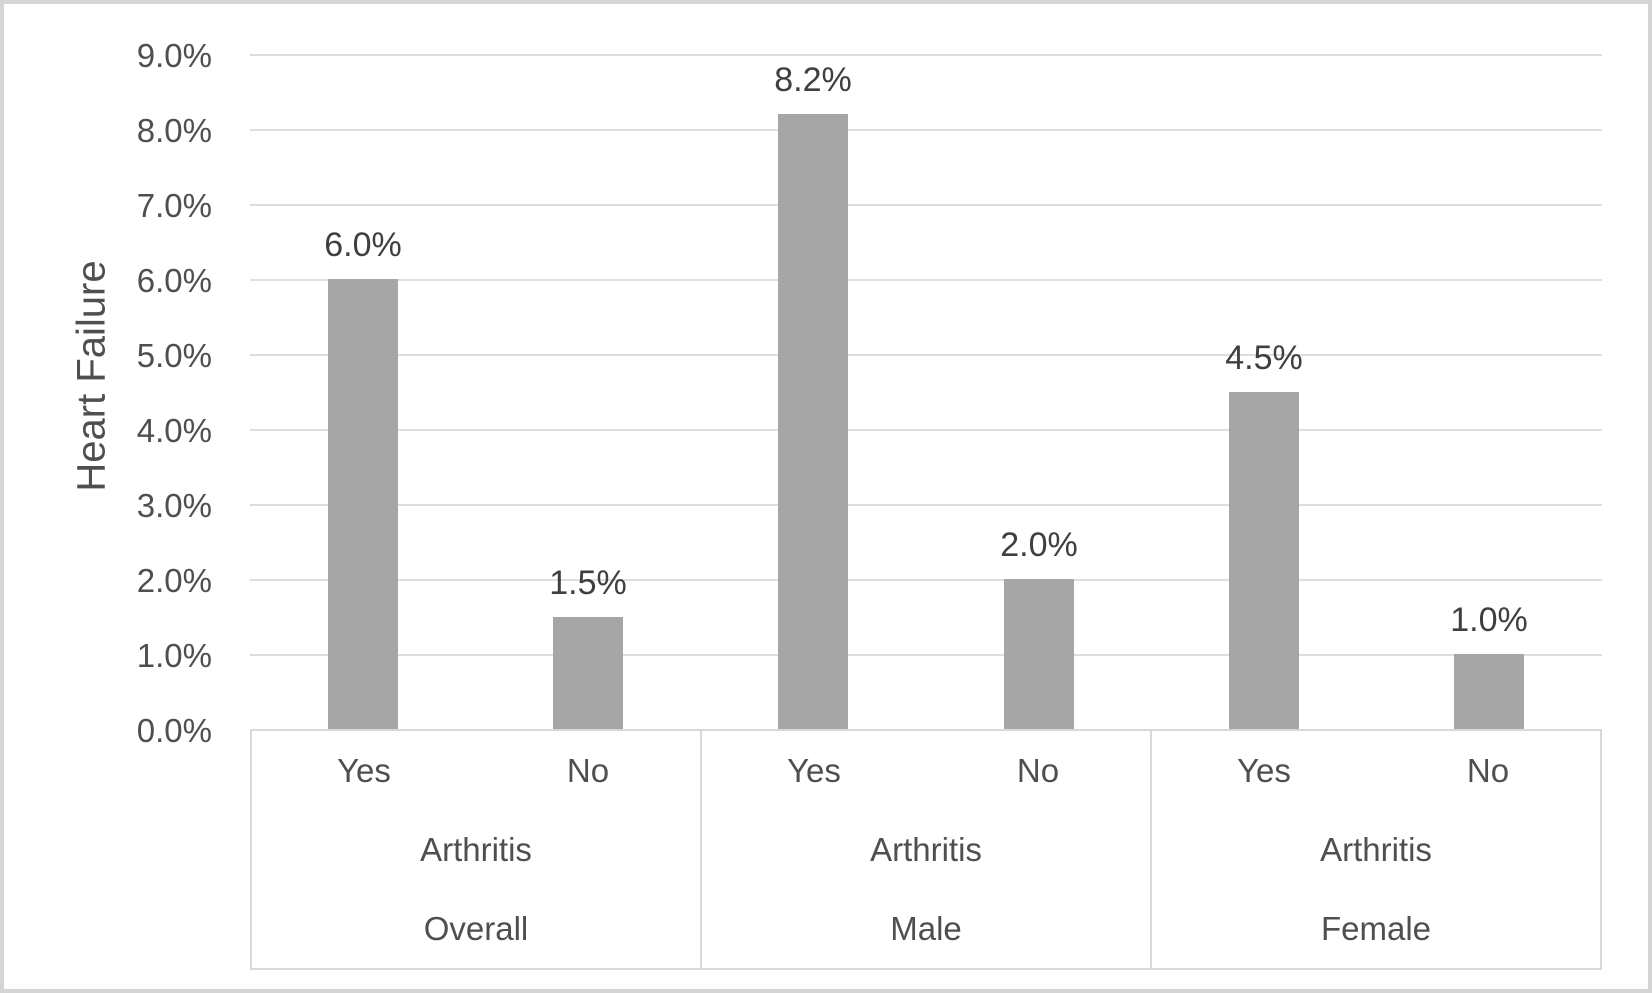 This screenshot has height=993, width=1652. I want to click on data-label: 4.5%, so click(1264, 357).